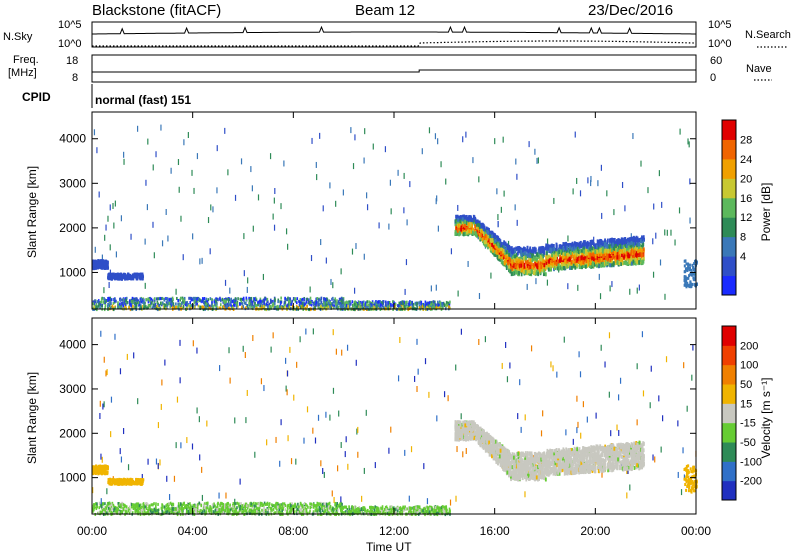 The image size is (800, 554). What do you see at coordinates (36, 97) in the screenshot?
I see `cpid-label: CPID` at bounding box center [36, 97].